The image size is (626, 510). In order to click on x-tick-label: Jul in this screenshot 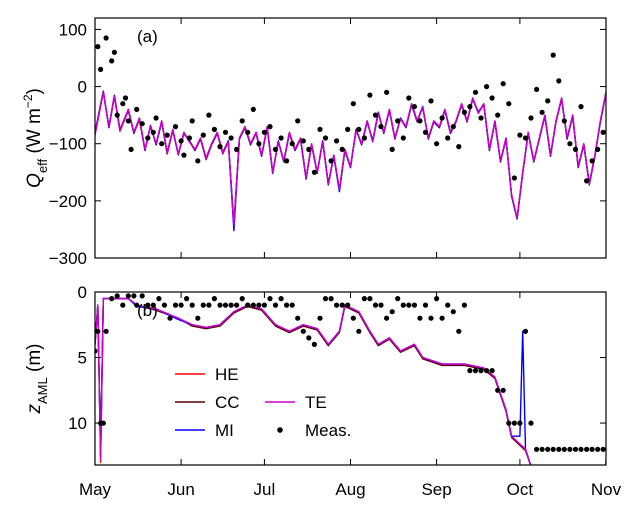, I will do `click(265, 489)`.